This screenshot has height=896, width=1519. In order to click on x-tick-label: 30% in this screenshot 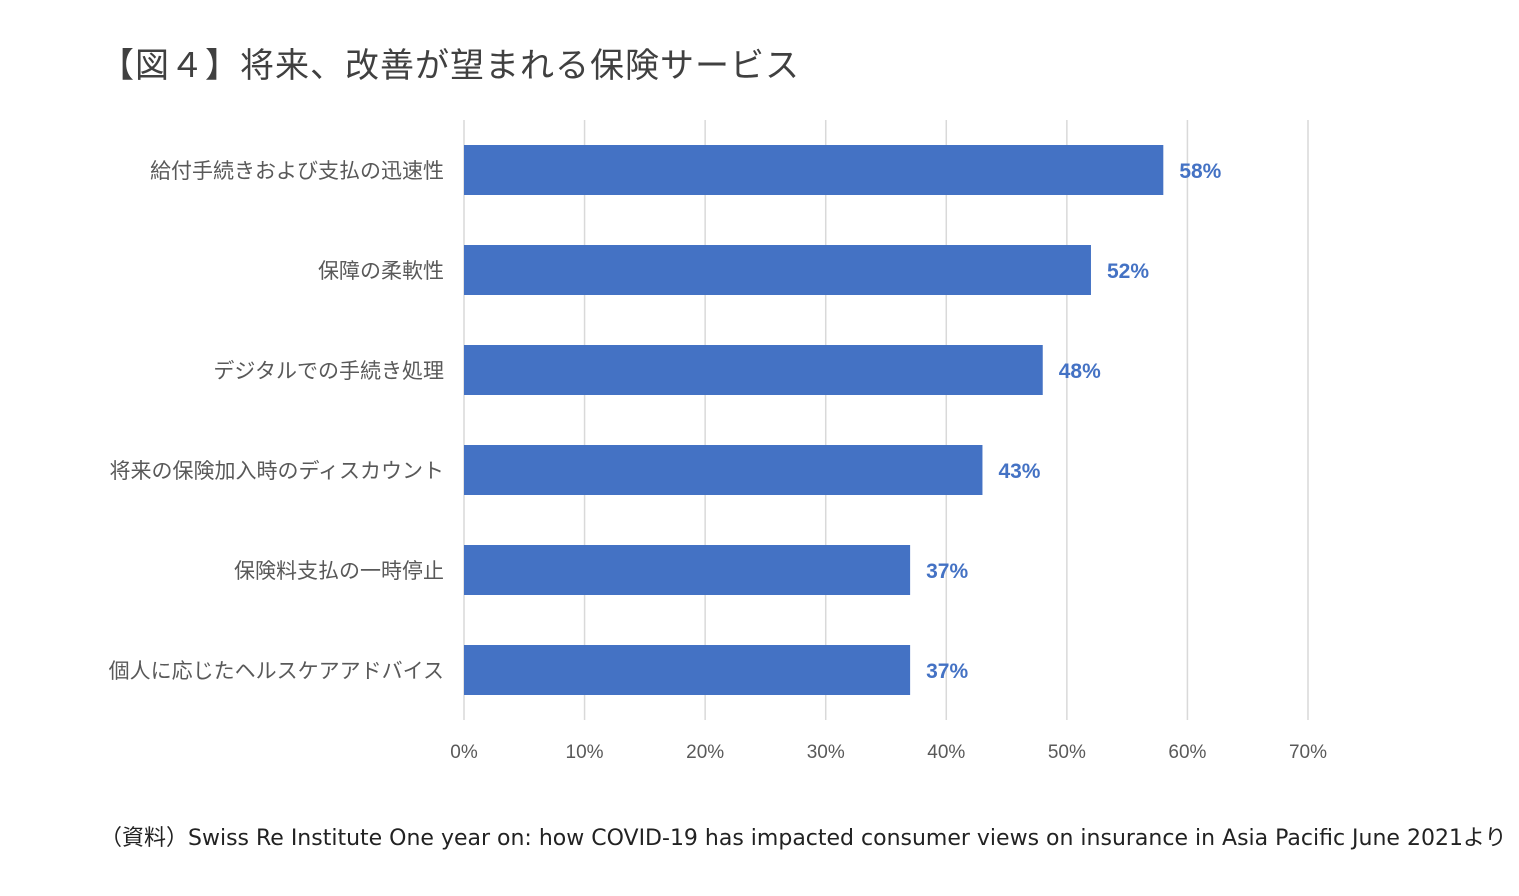, I will do `click(826, 752)`.